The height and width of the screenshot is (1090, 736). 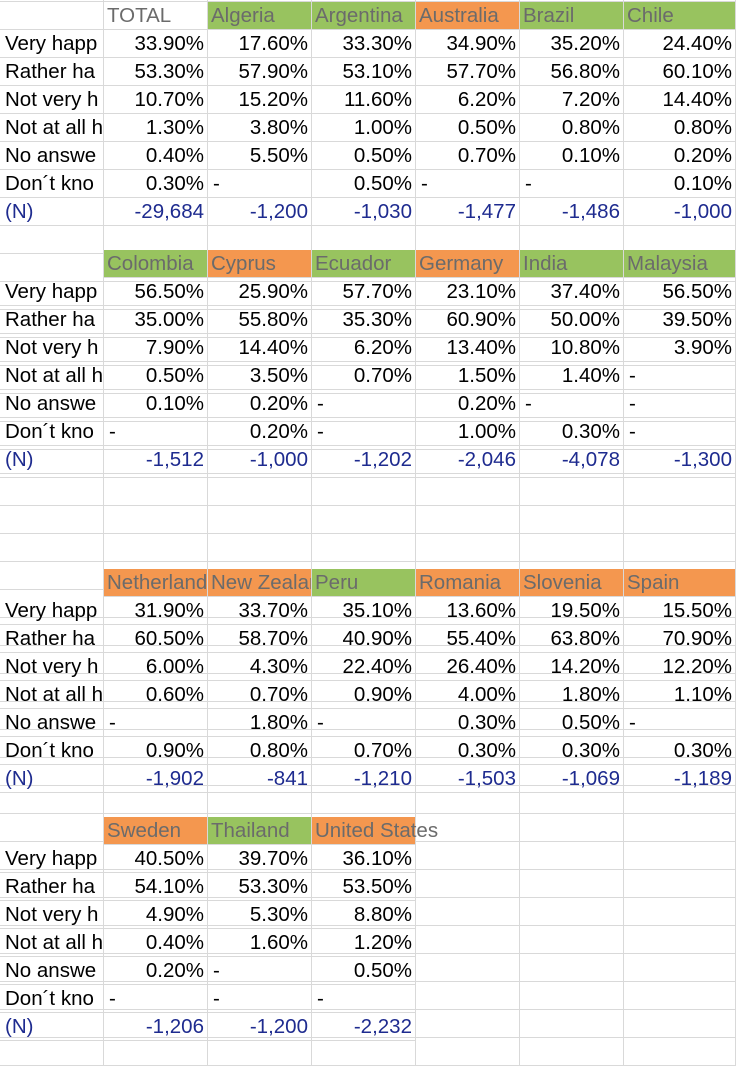 What do you see at coordinates (156, 16) in the screenshot?
I see `column-header: TOTAL` at bounding box center [156, 16].